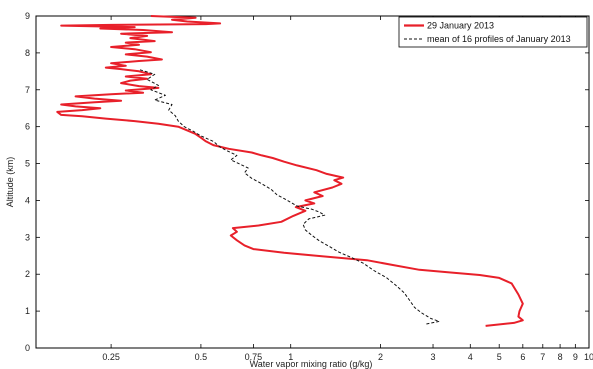  I want to click on x-tick-label: 5, so click(499, 357).